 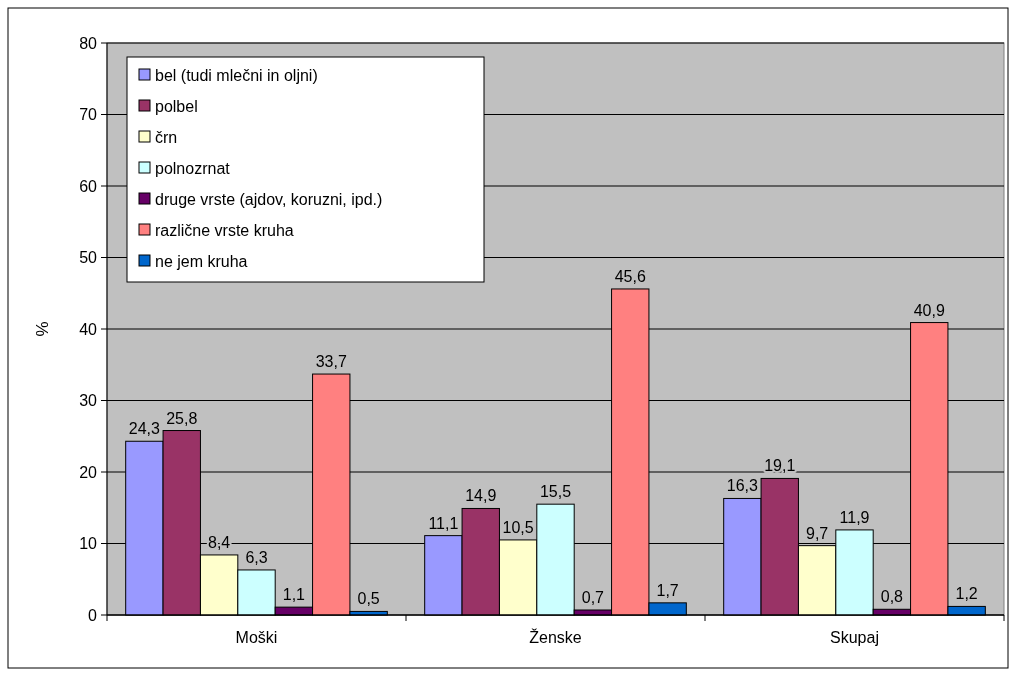 I want to click on x-tick-label: Ženske, so click(x=555, y=637).